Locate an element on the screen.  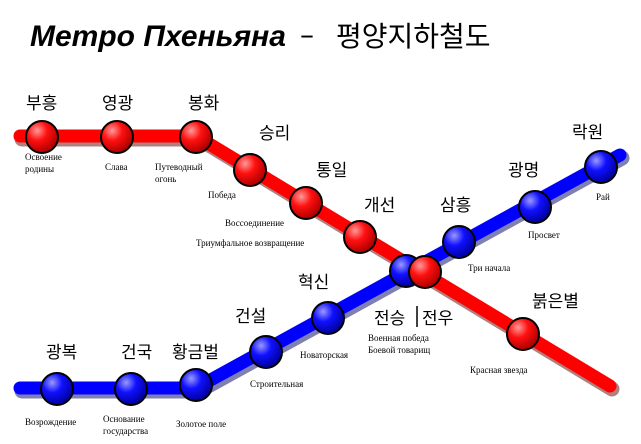
station-label: 건국 is located at coordinates (136, 353).